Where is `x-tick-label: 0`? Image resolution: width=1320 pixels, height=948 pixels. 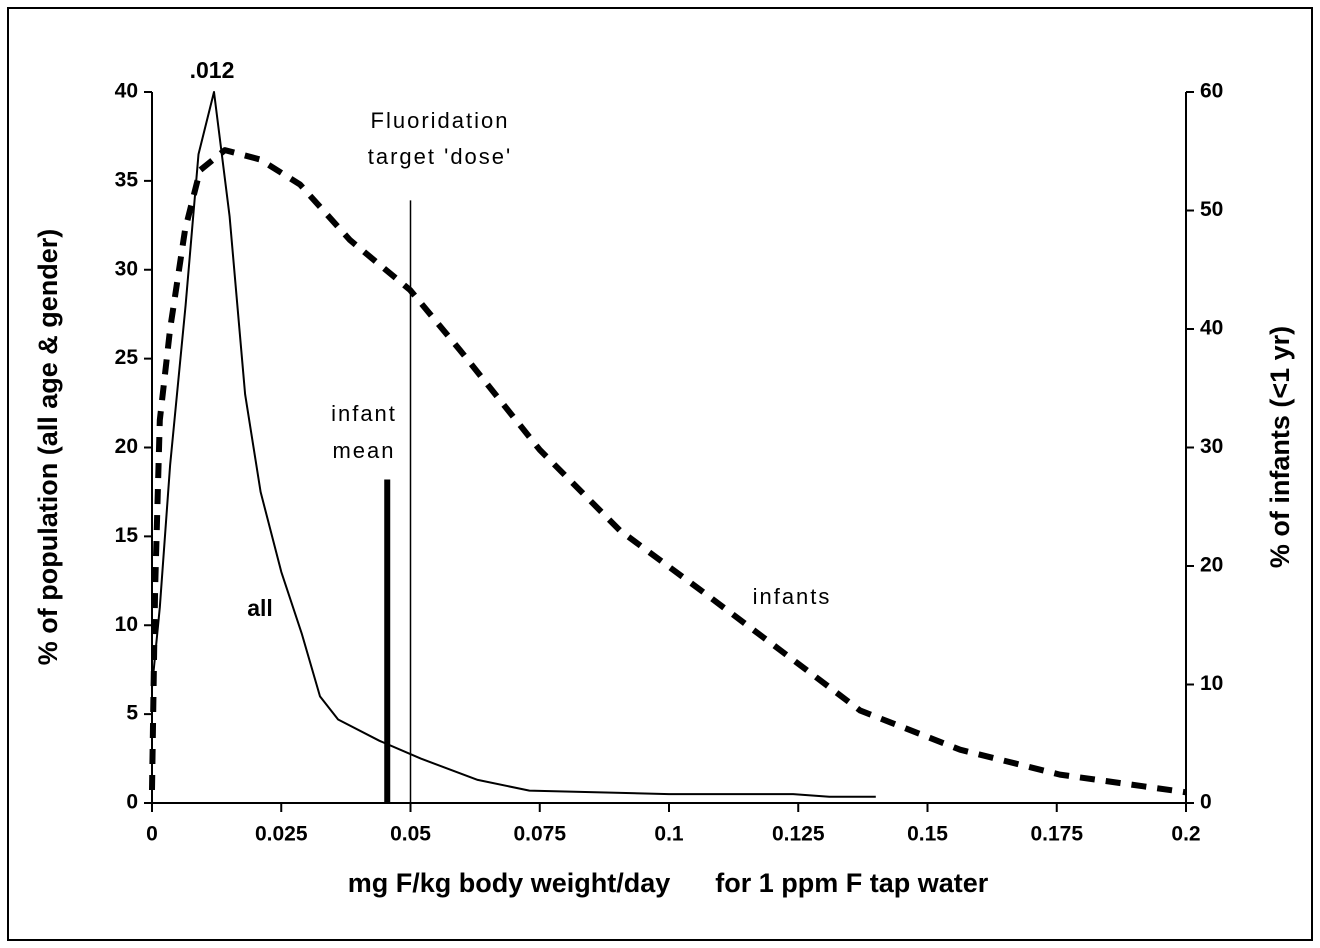
x-tick-label: 0 is located at coordinates (152, 834).